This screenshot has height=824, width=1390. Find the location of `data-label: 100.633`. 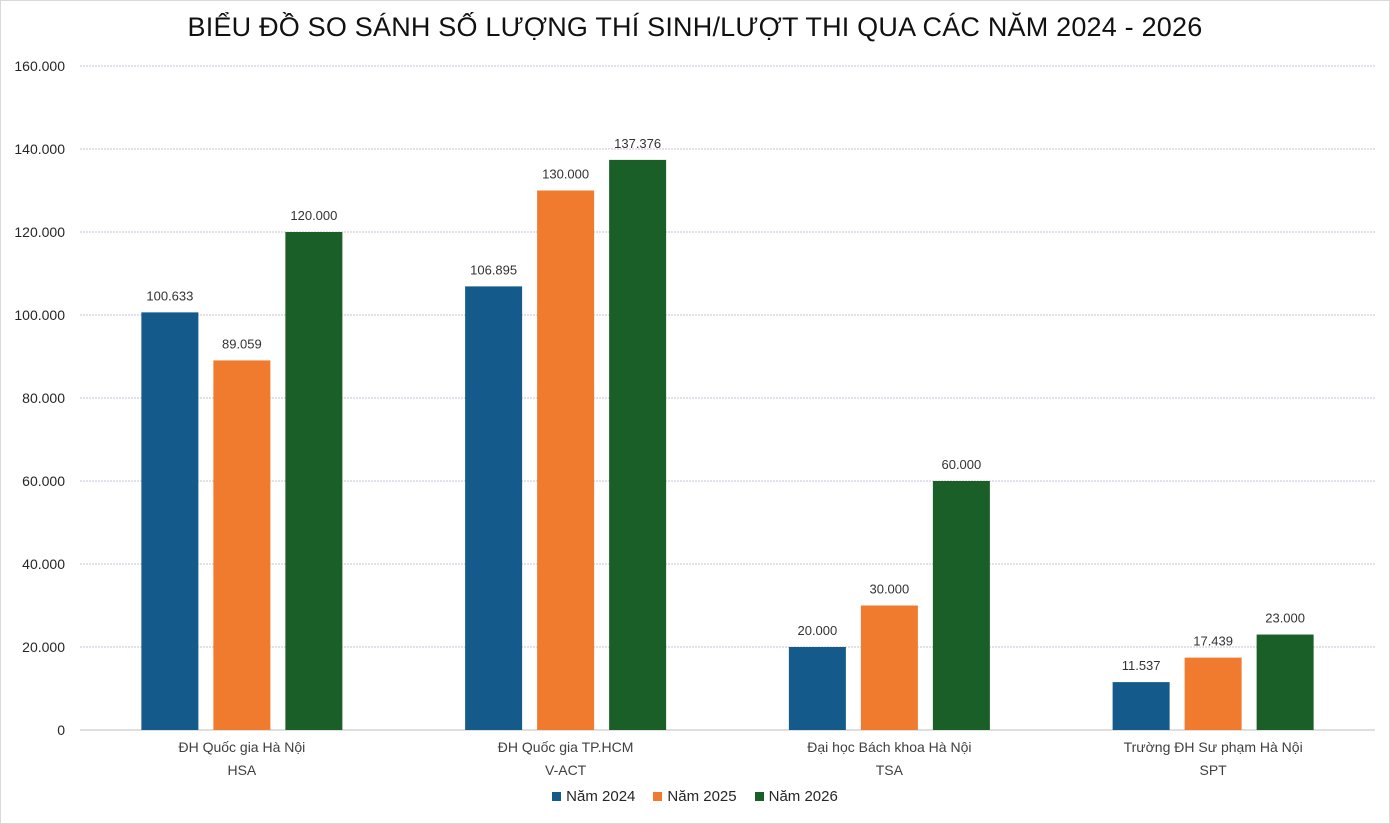

data-label: 100.633 is located at coordinates (169, 295).